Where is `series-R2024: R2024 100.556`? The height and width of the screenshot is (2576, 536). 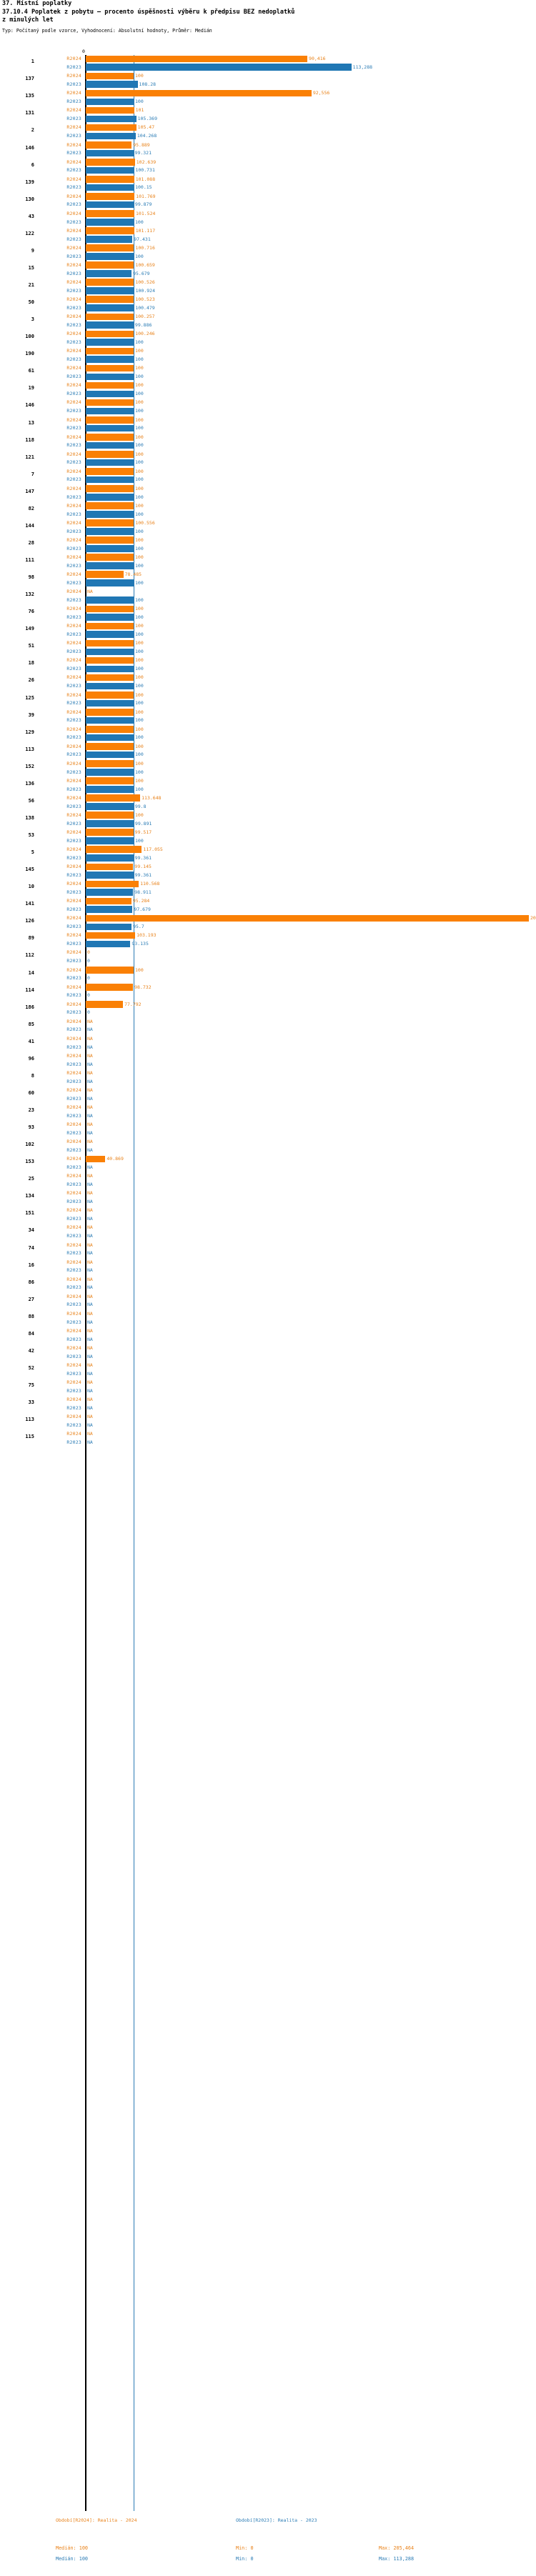
series-R2024: R2024 100.556 is located at coordinates (286, 522).